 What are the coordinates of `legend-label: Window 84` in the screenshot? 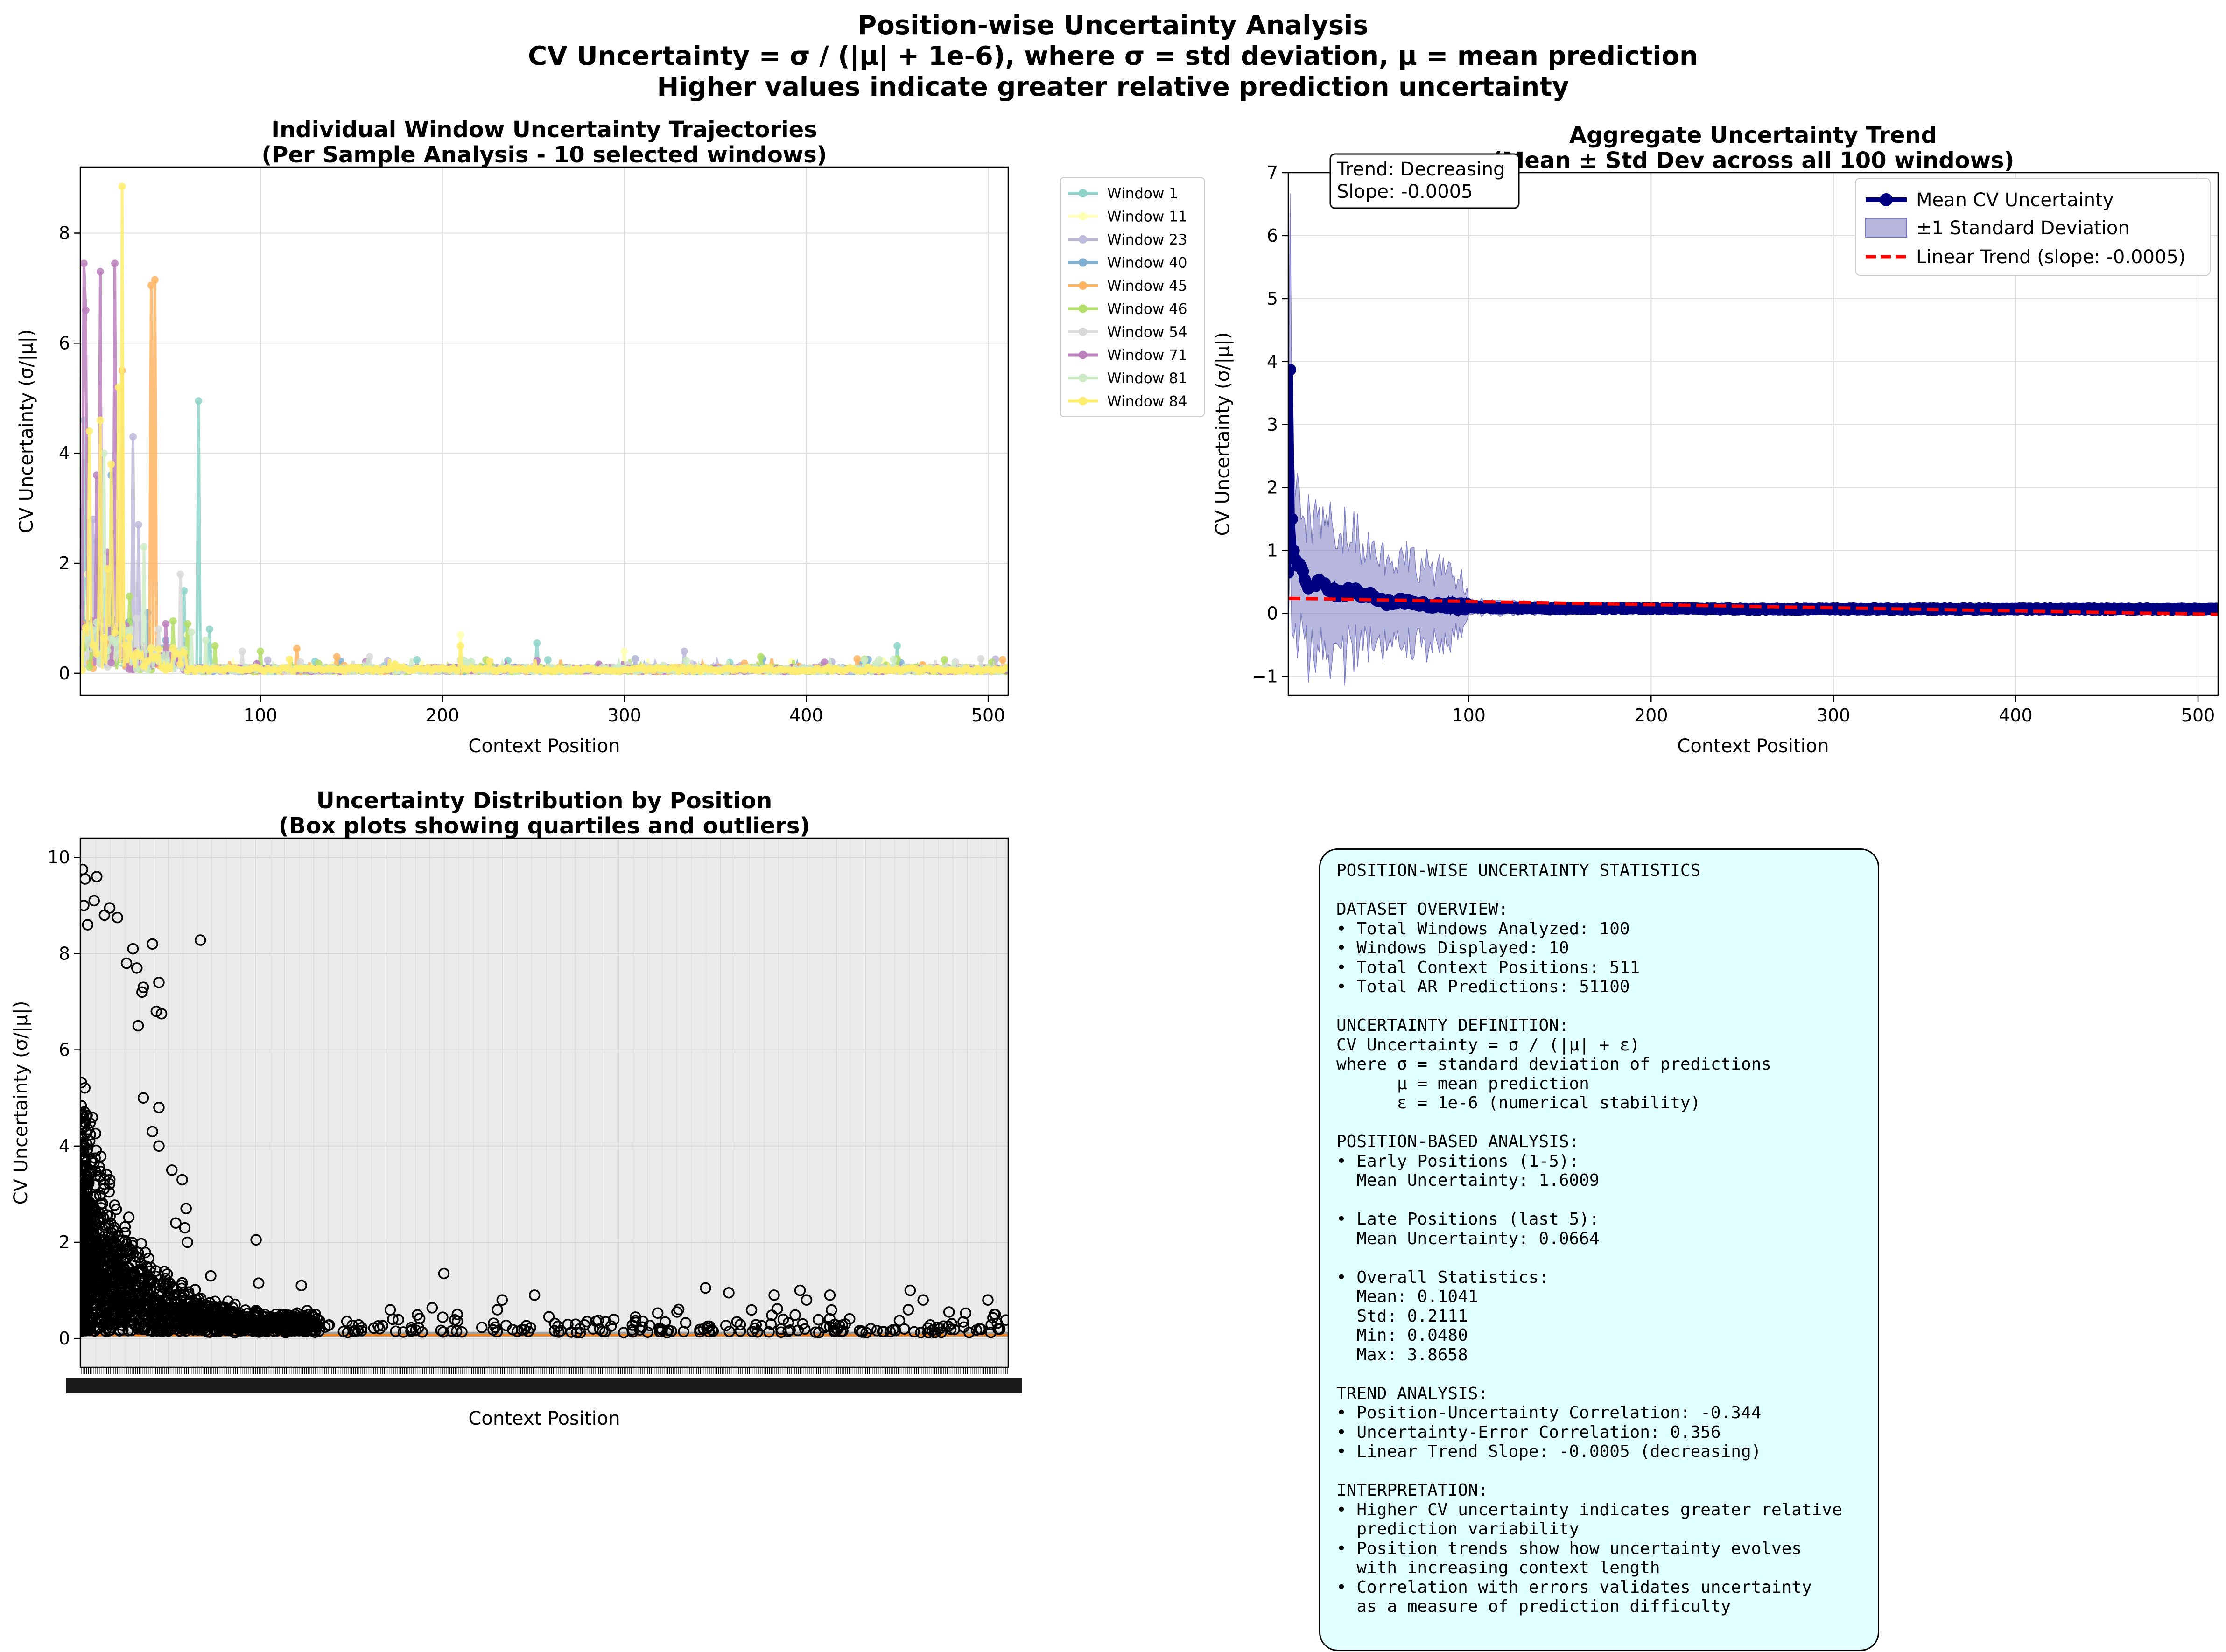 It's located at (1147, 401).